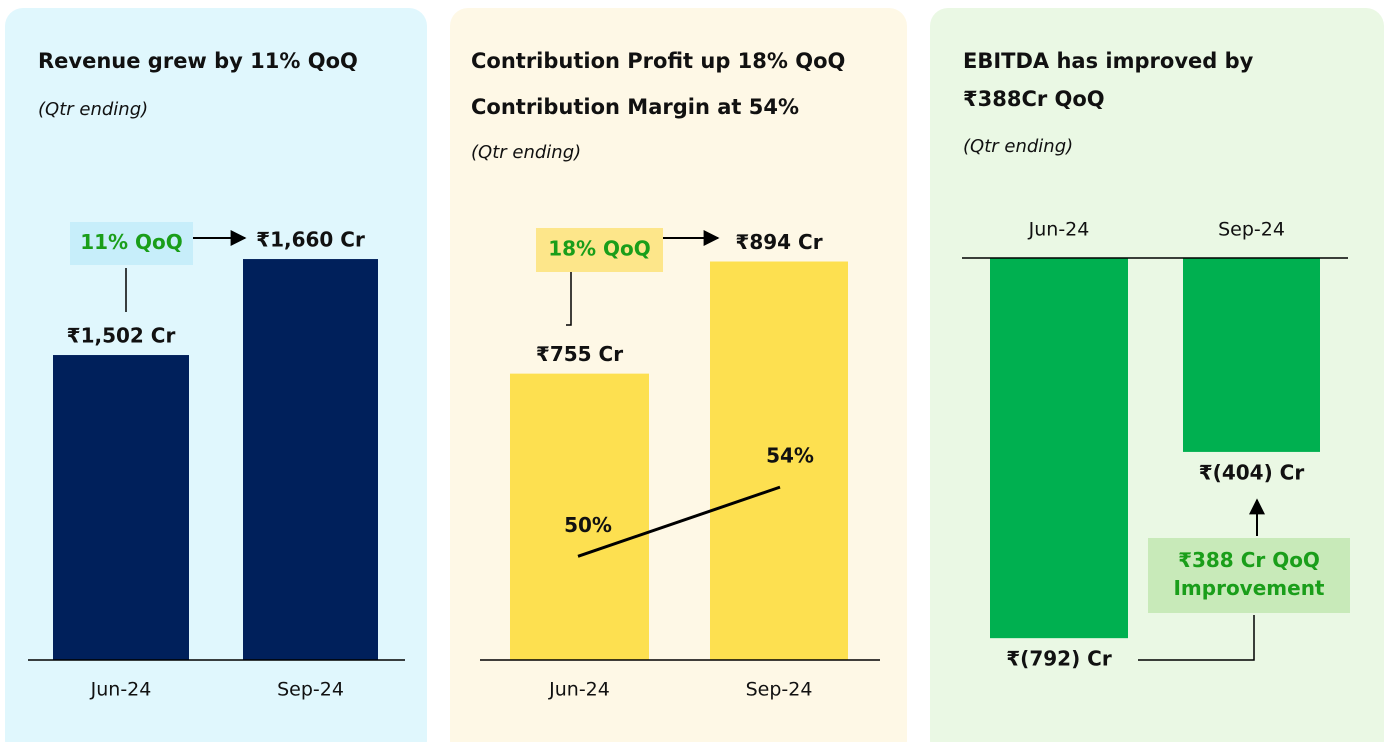 This screenshot has height=742, width=1389. Describe the element at coordinates (679, 521) in the screenshot. I see `margin-line` at that location.